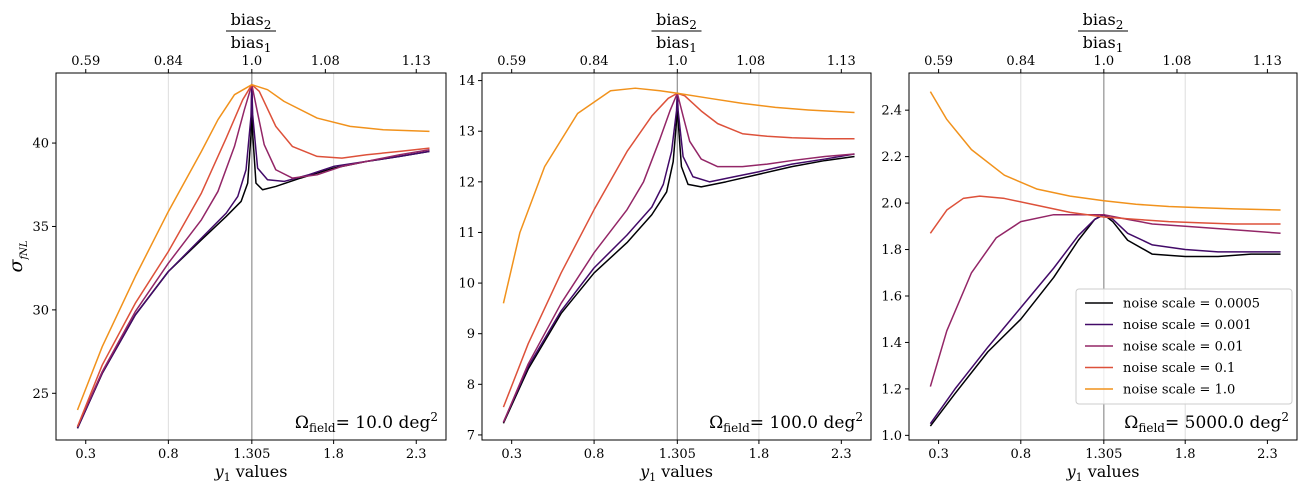  Describe the element at coordinates (891, 389) in the screenshot. I see `y-tick-label: 1.2` at that location.